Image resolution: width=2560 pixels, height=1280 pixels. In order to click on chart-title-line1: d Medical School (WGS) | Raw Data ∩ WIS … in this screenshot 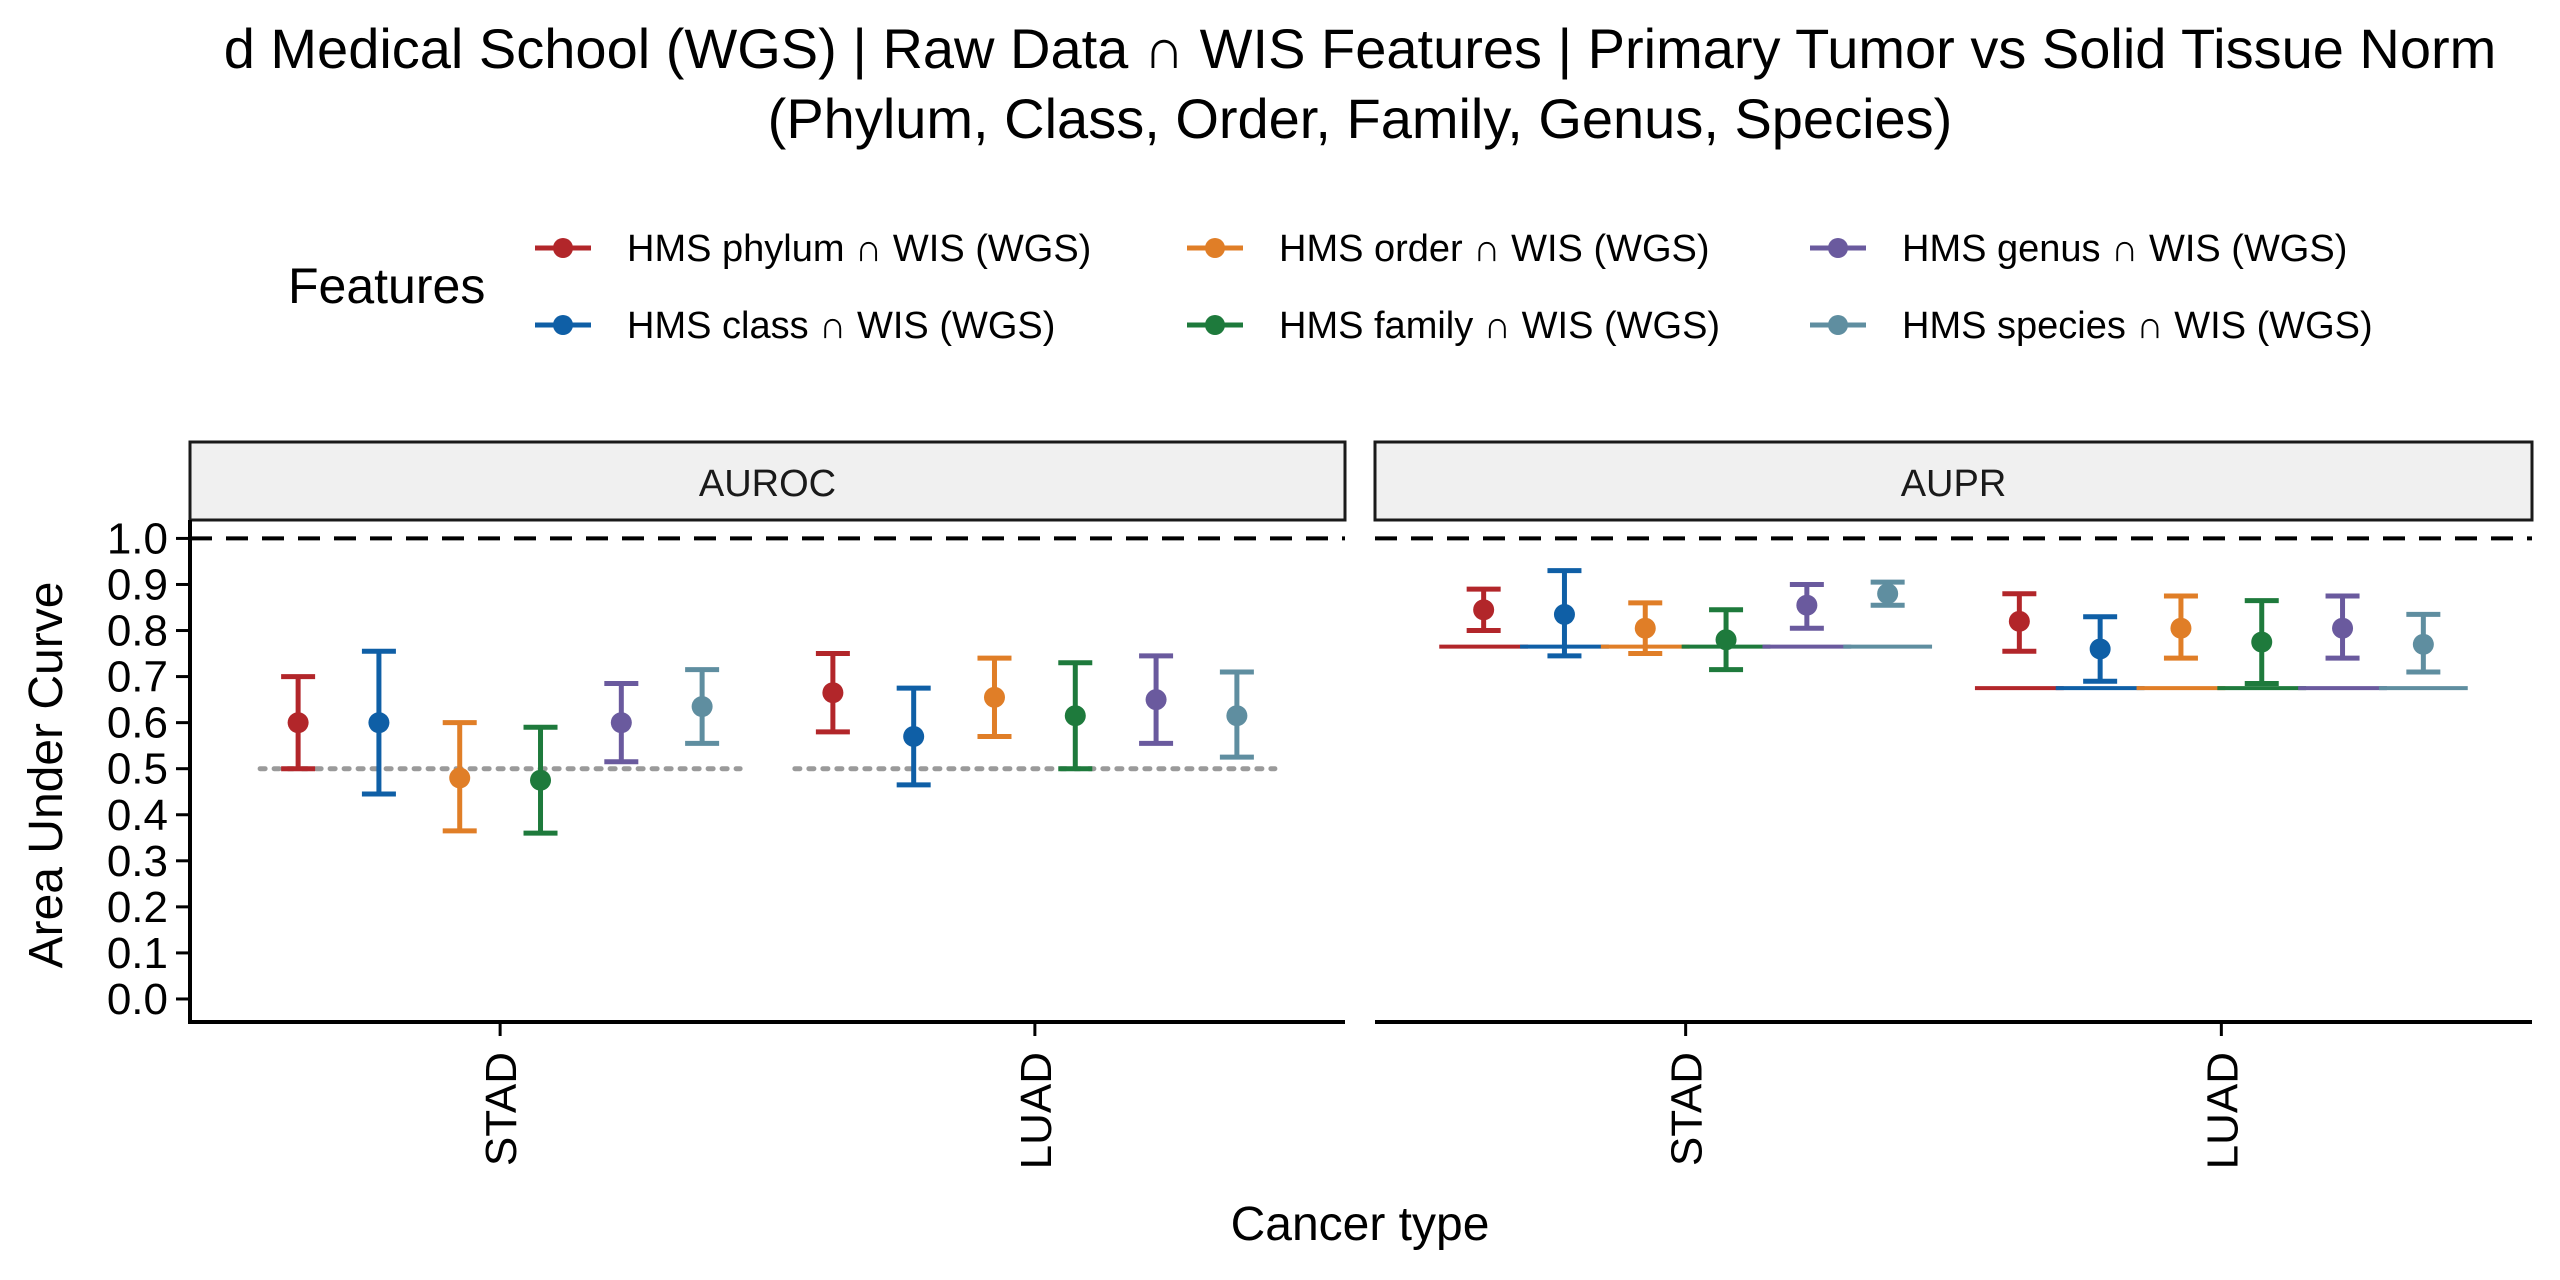, I will do `click(1360, 48)`.